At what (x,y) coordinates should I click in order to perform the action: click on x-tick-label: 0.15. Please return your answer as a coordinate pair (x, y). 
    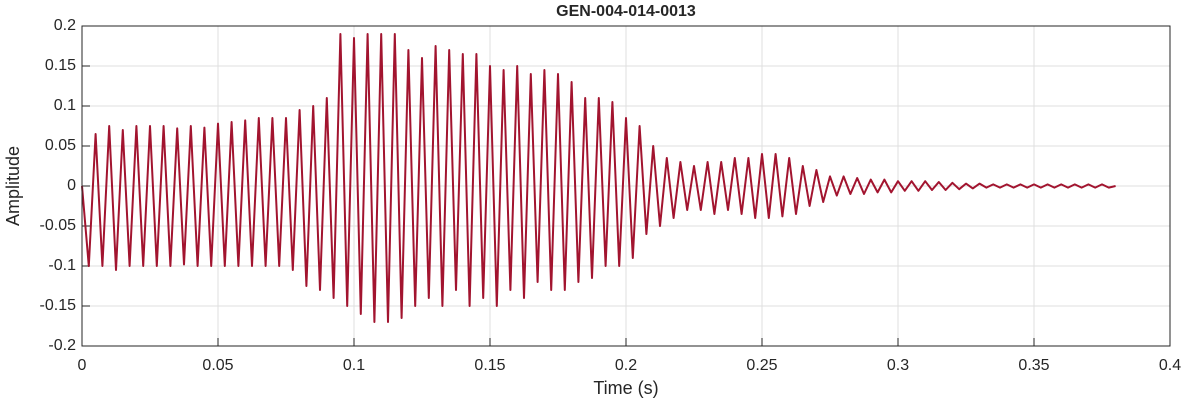
    Looking at the image, I should click on (489, 365).